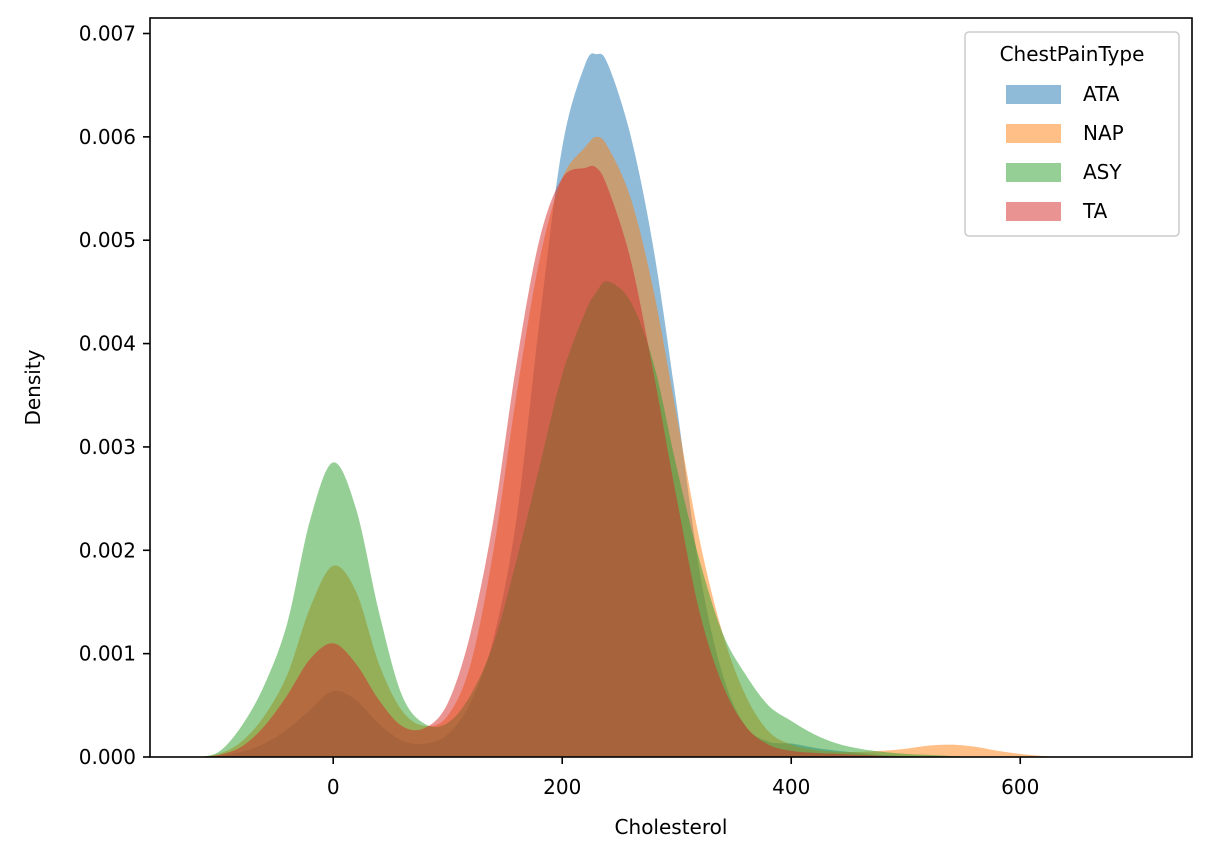  I want to click on y-tick-label: 0.000, so click(107, 757).